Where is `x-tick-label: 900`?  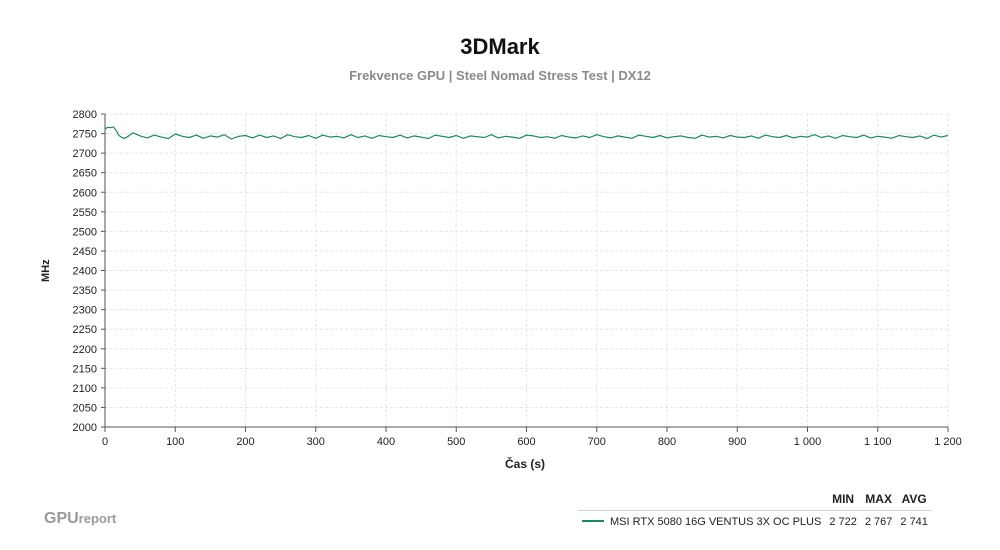
x-tick-label: 900 is located at coordinates (737, 442).